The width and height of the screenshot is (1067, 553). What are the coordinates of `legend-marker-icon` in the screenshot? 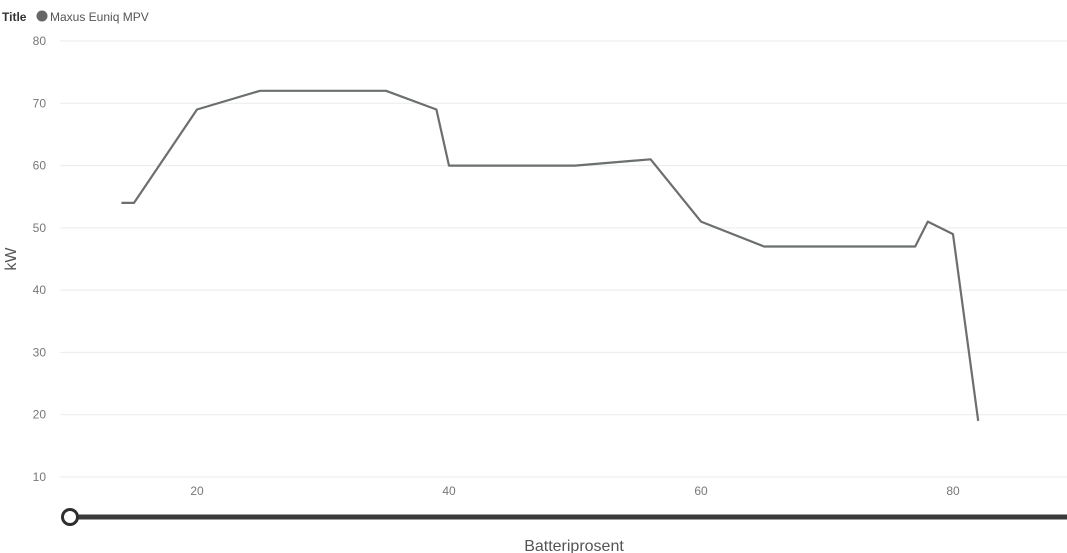 It's located at (42, 16).